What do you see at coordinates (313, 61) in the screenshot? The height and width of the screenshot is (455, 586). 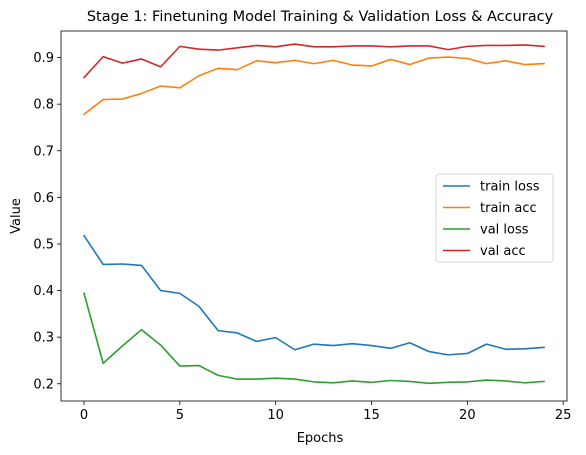 I see `series-line-val-acc` at bounding box center [313, 61].